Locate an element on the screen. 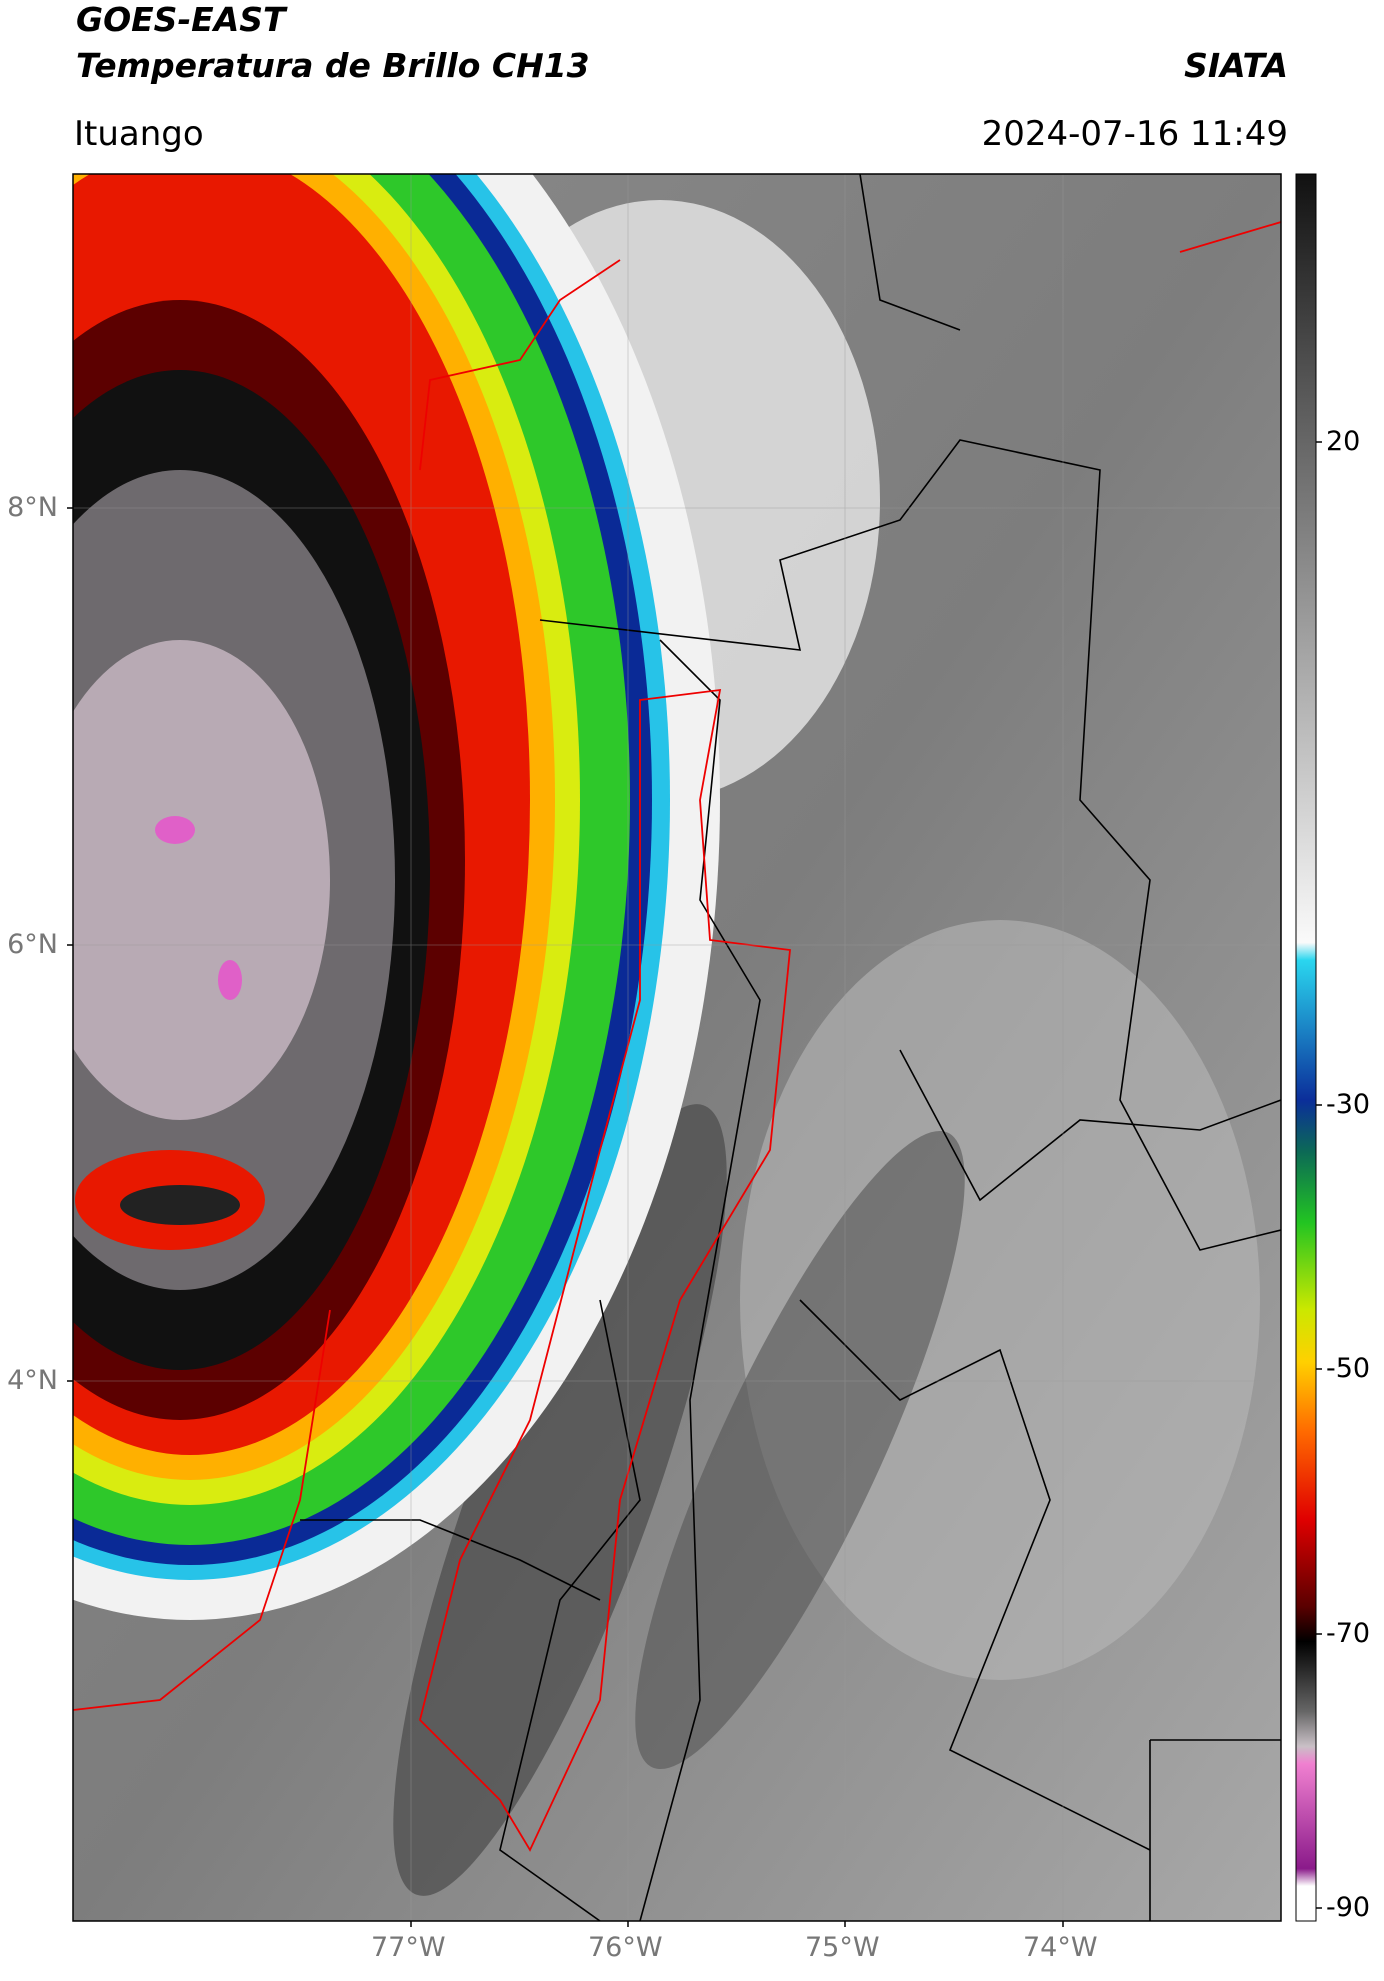 The width and height of the screenshot is (1384, 1981). lat-label: 6°N is located at coordinates (32, 944).